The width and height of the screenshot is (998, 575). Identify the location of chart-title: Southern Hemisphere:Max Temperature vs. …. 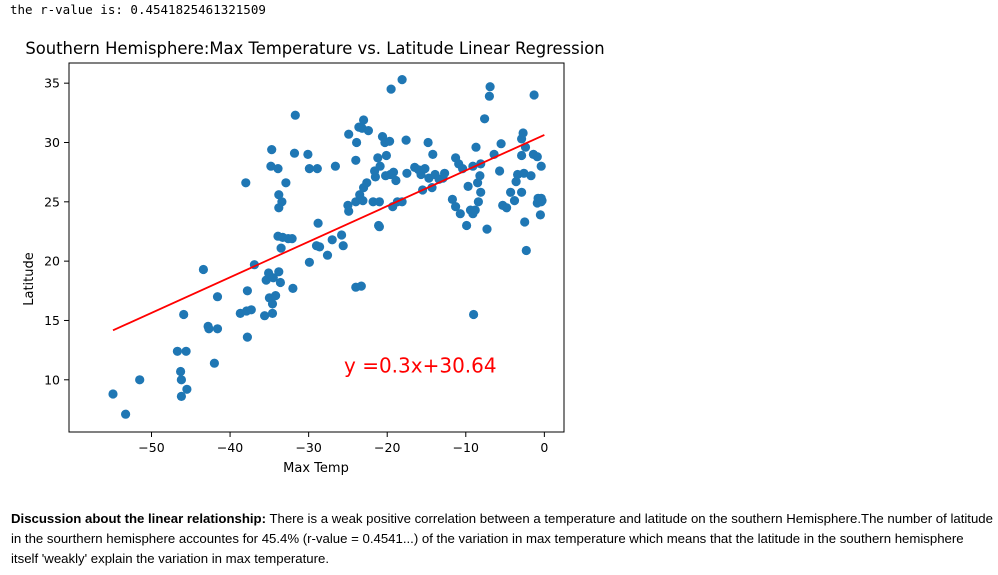
(314, 48).